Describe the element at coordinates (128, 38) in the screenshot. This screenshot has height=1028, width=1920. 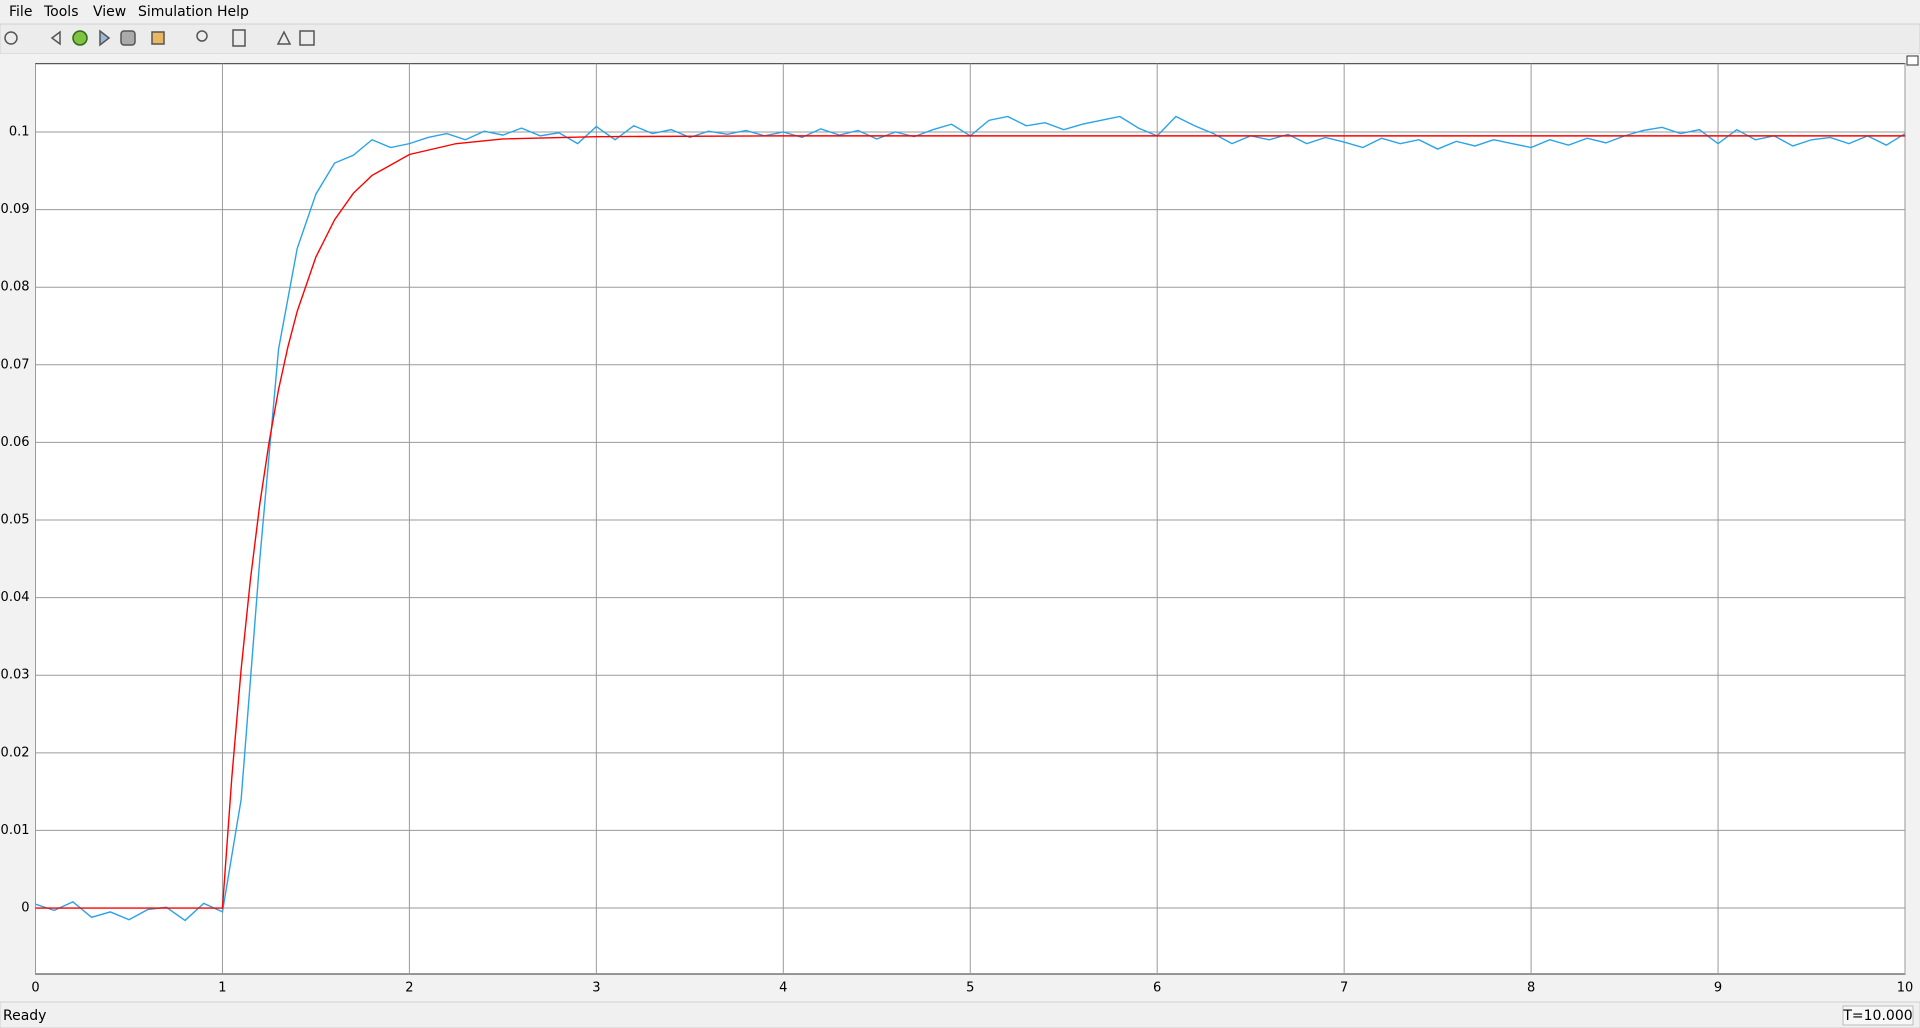
I see `stop-icon` at that location.